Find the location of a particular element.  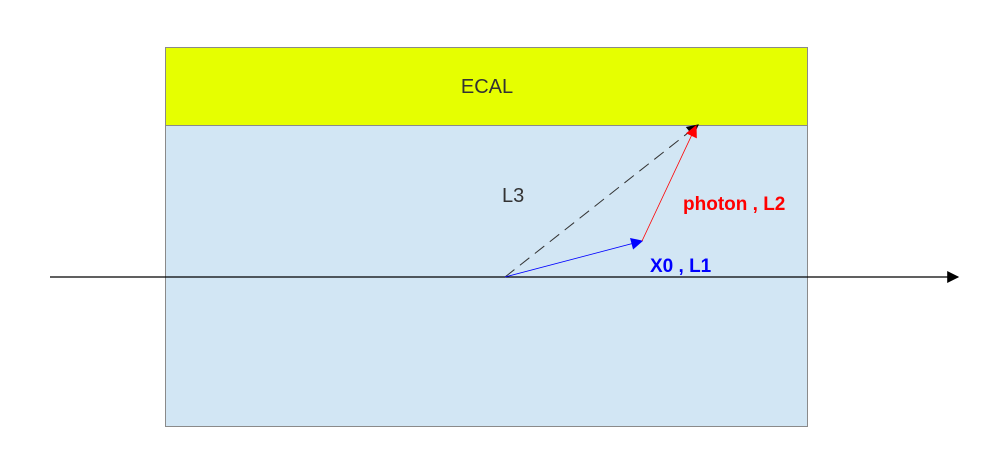

l3-label: L3 is located at coordinates (513, 196).